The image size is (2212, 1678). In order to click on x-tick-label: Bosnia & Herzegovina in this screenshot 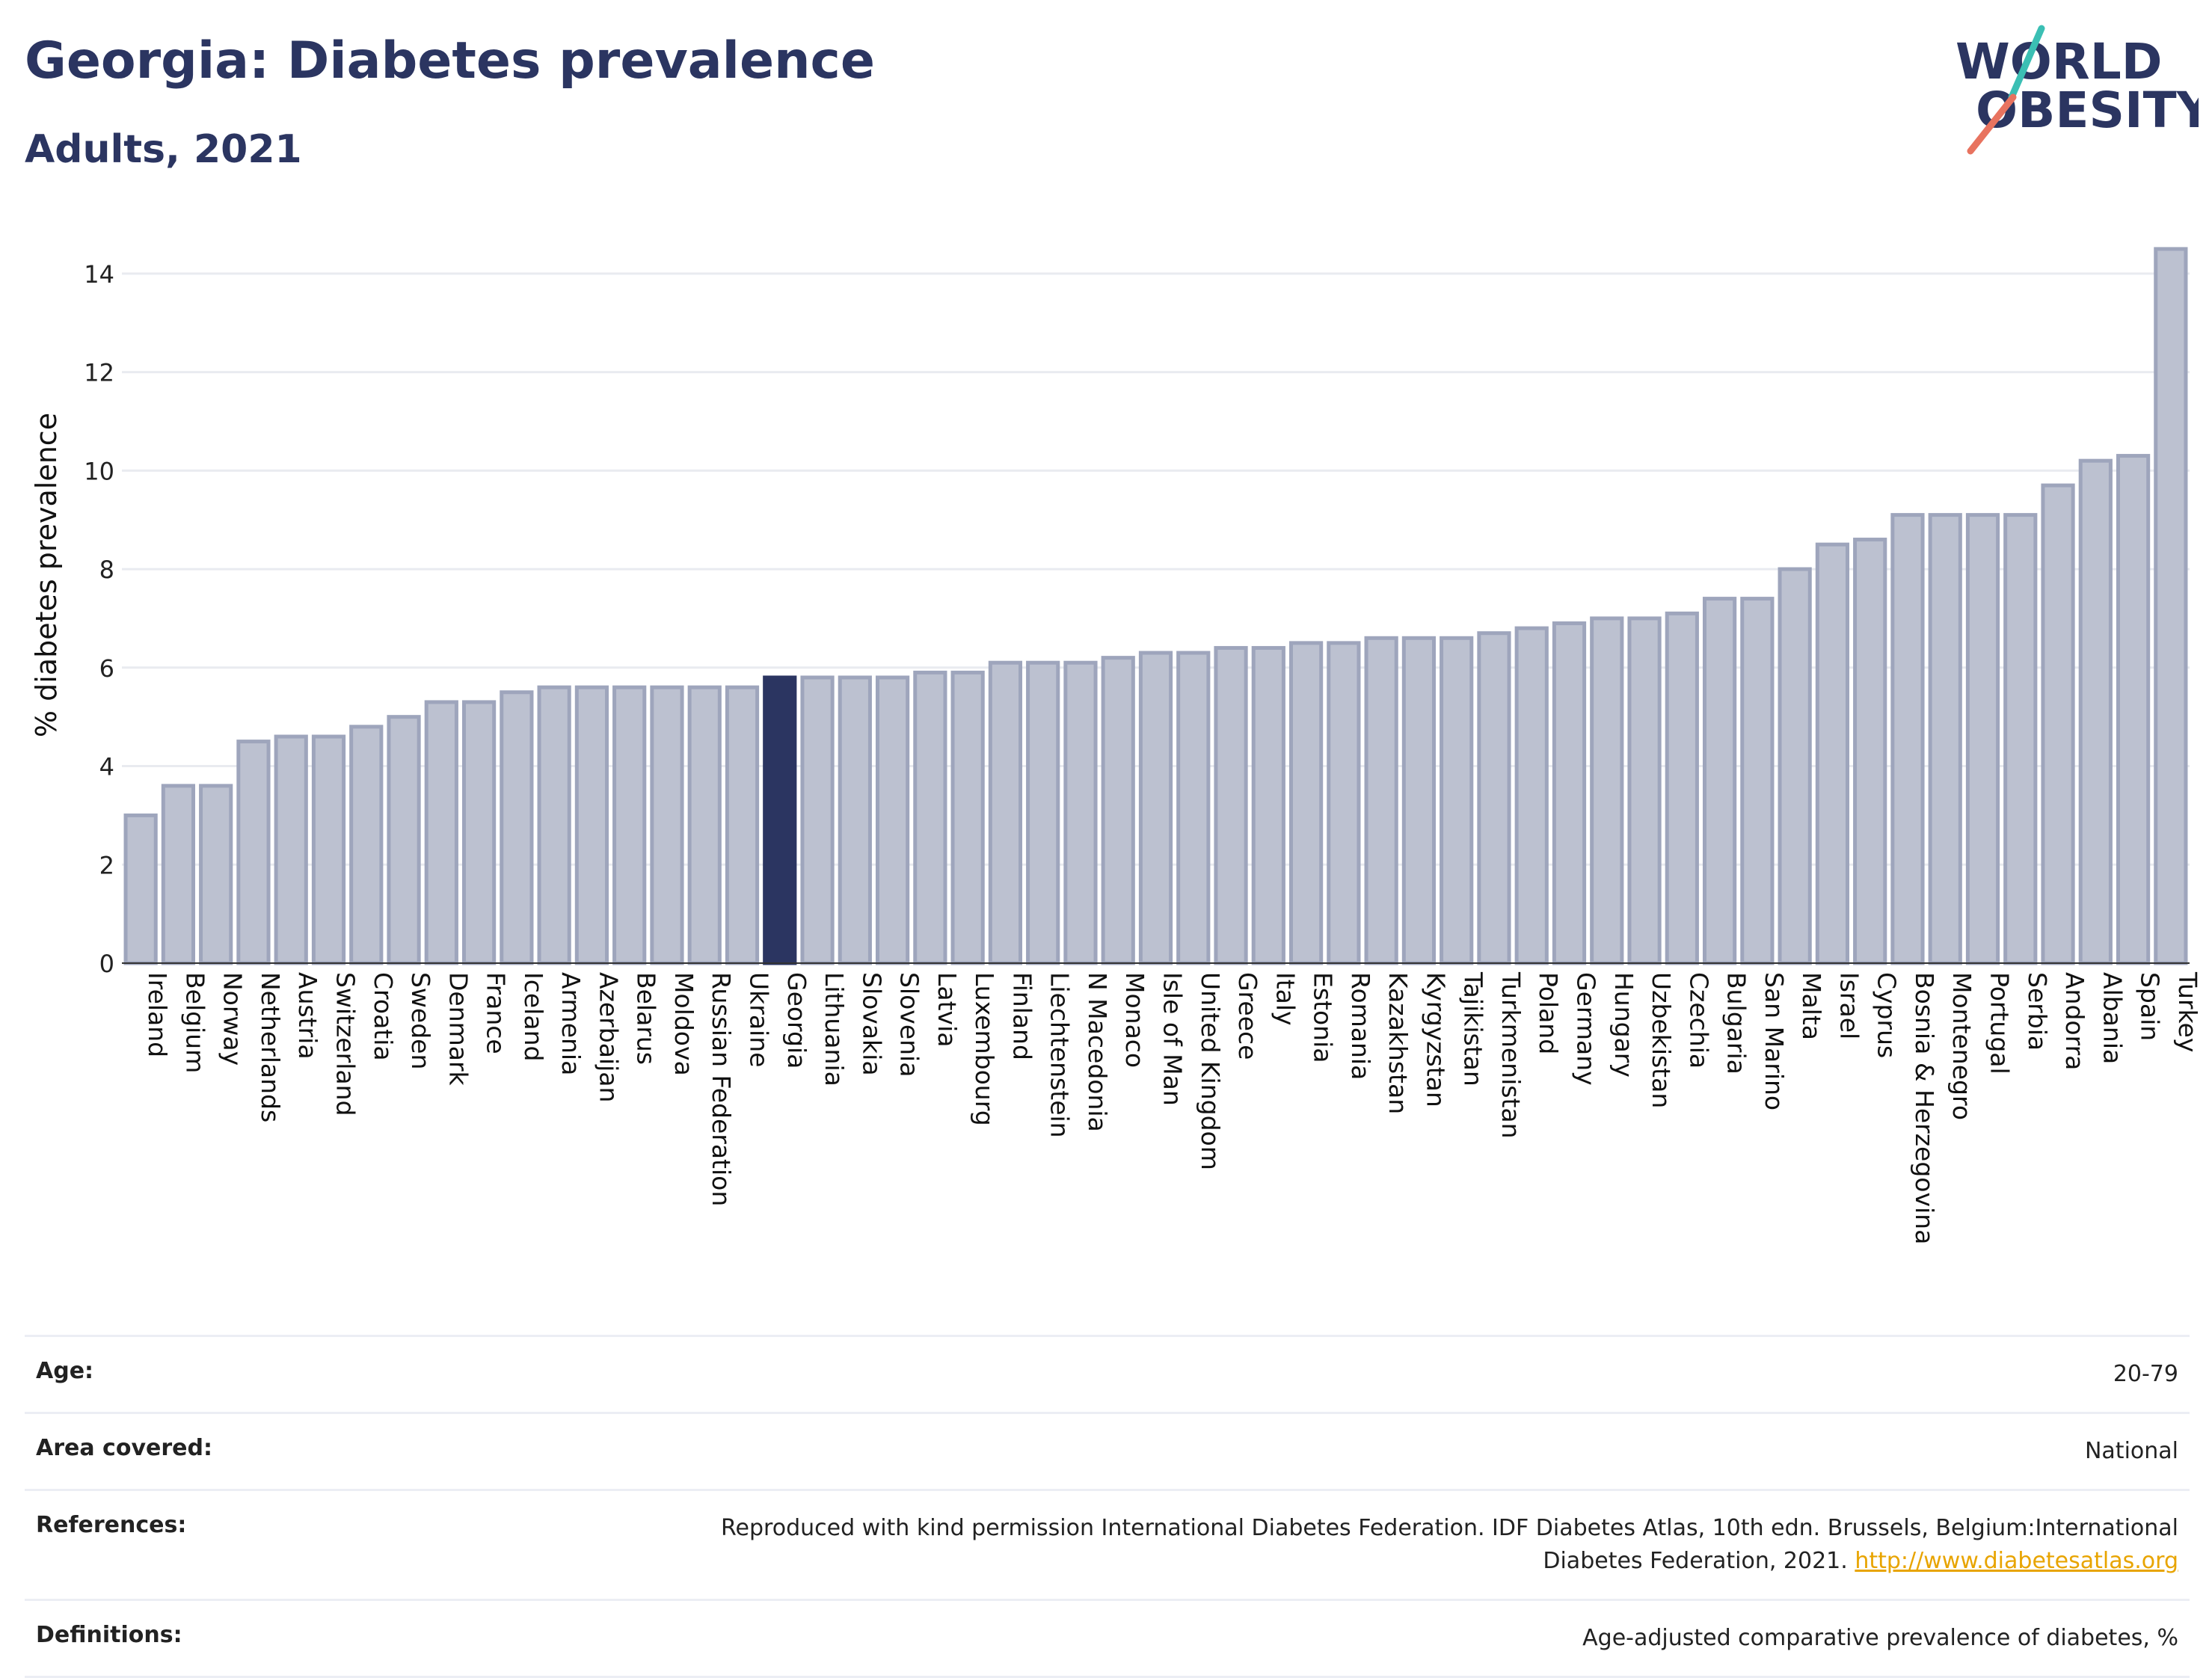, I will do `click(1924, 1108)`.